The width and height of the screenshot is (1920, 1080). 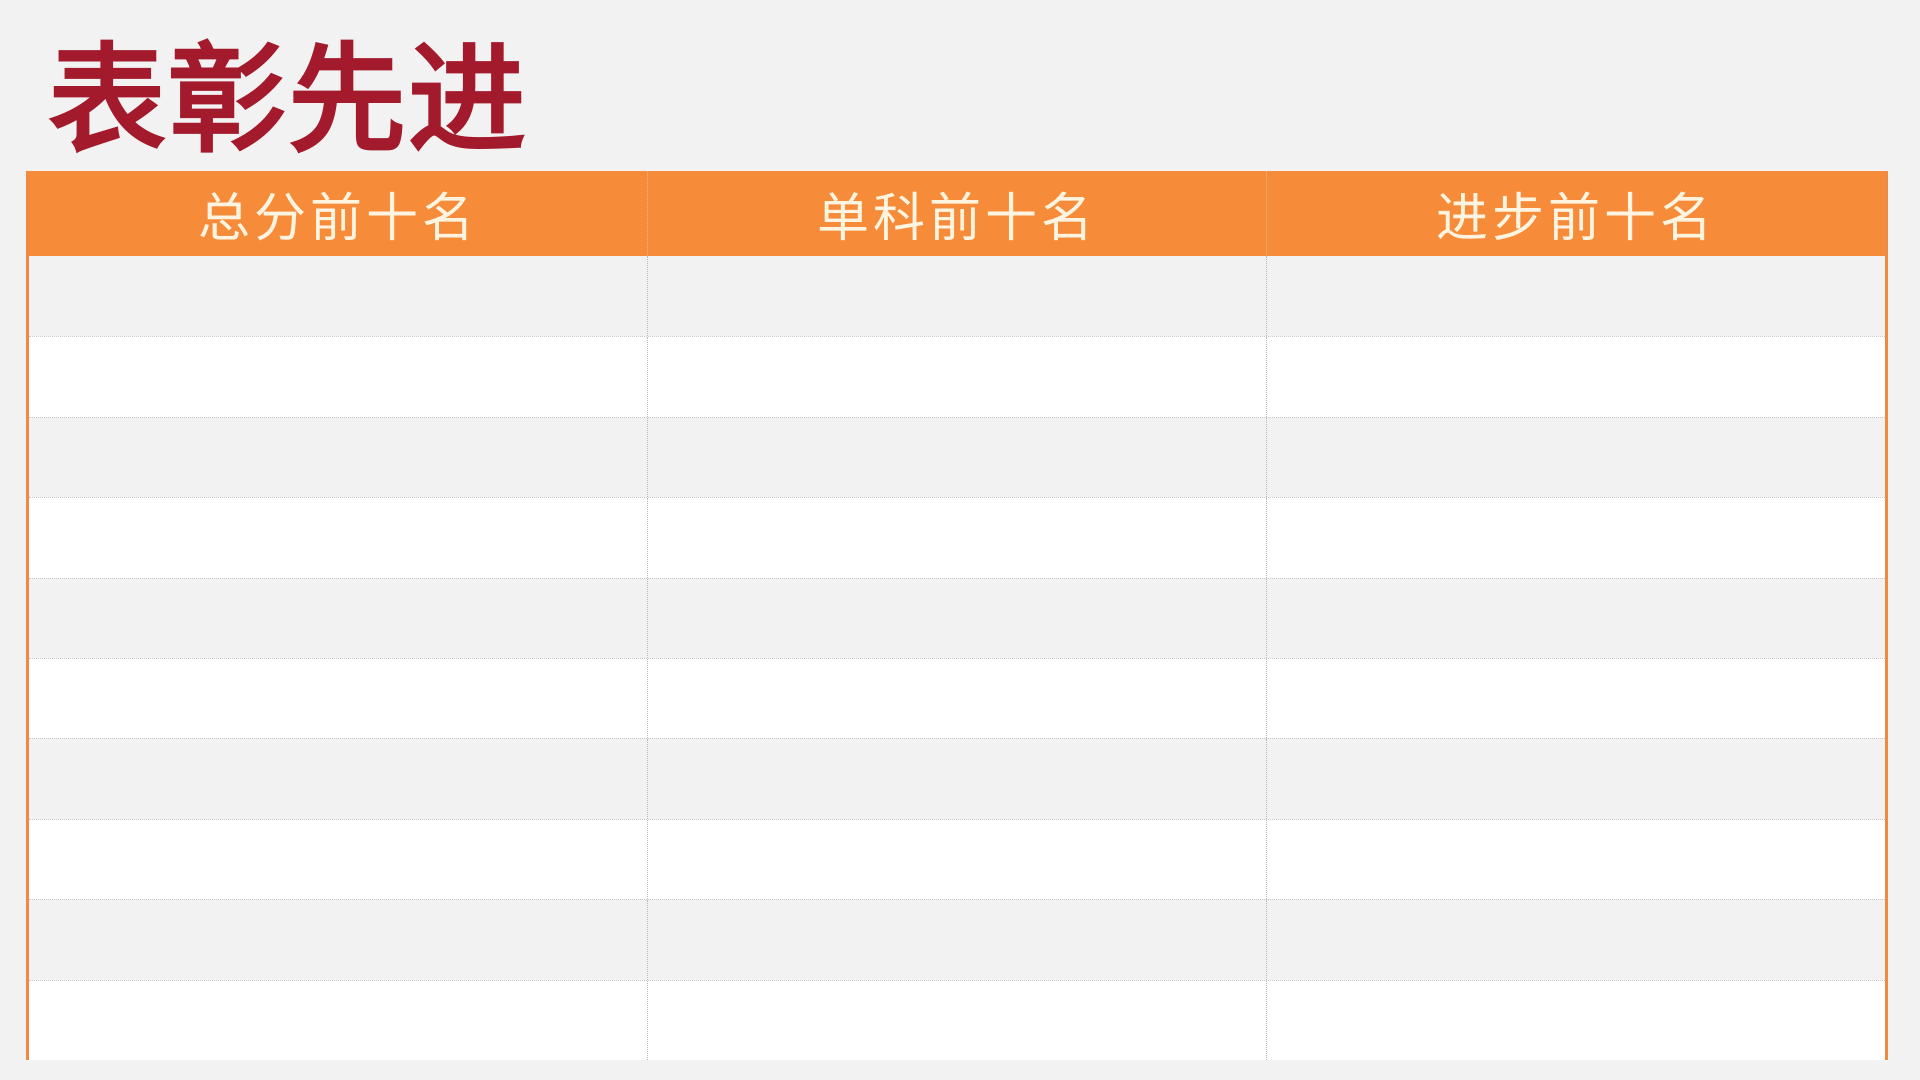 I want to click on header-total-top-ten: 总分前十名, so click(x=338, y=213).